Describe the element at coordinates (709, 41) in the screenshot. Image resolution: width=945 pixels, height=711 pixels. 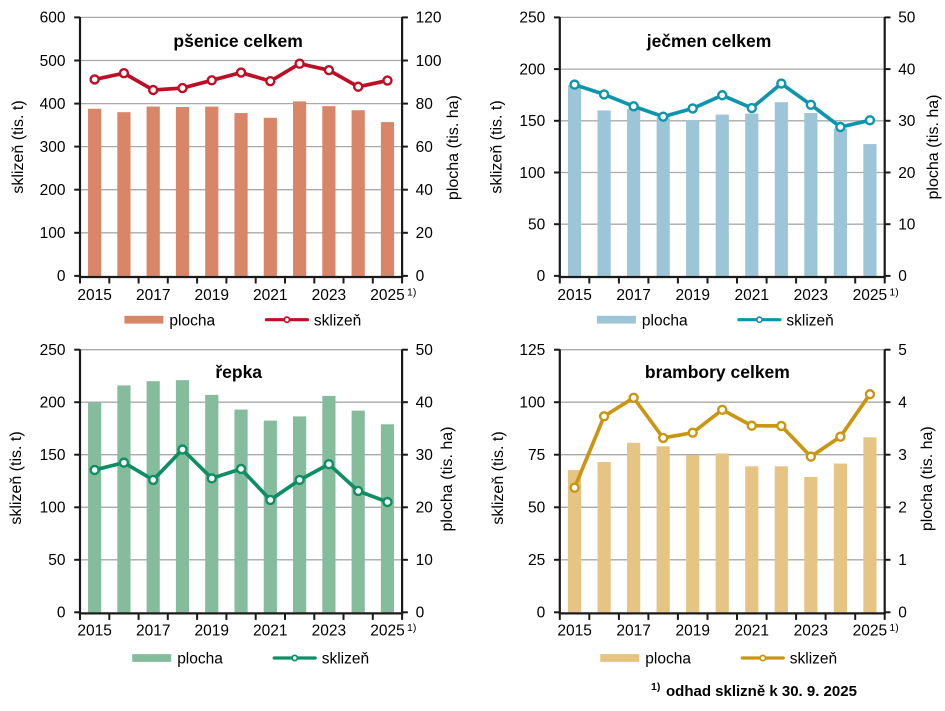
I see `svg-text: ječmen celkem` at that location.